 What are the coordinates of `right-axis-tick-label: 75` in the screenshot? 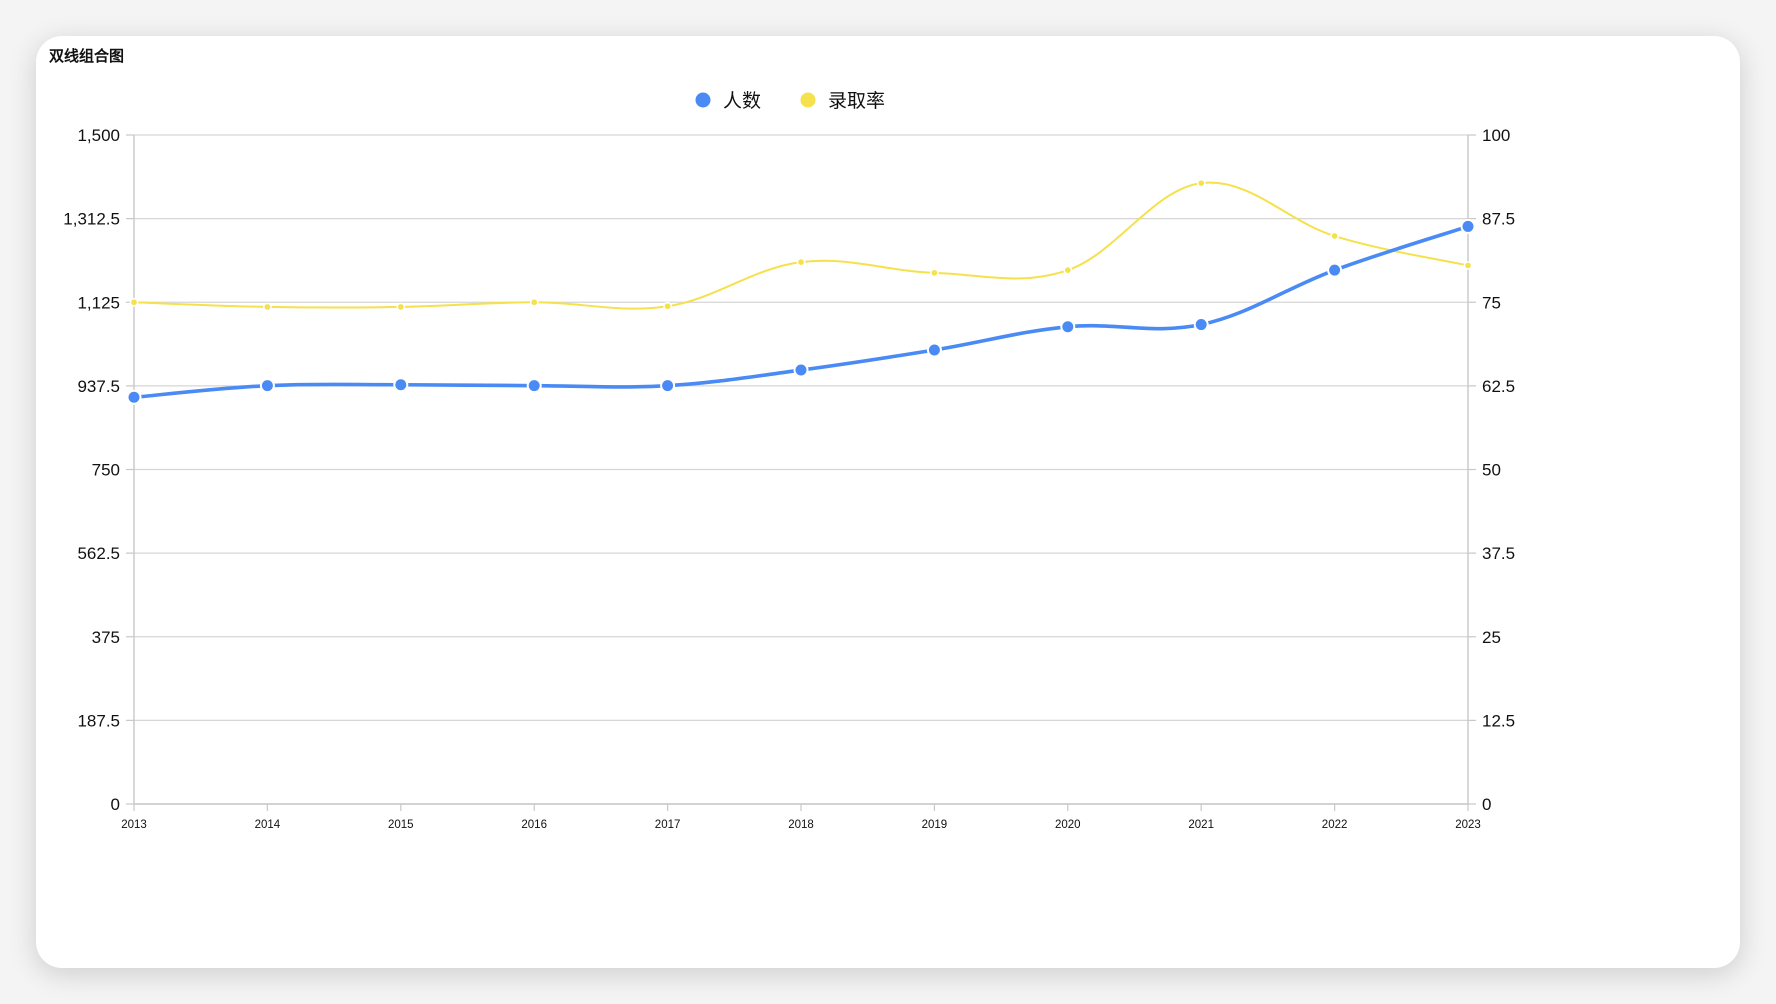 It's located at (1491, 302).